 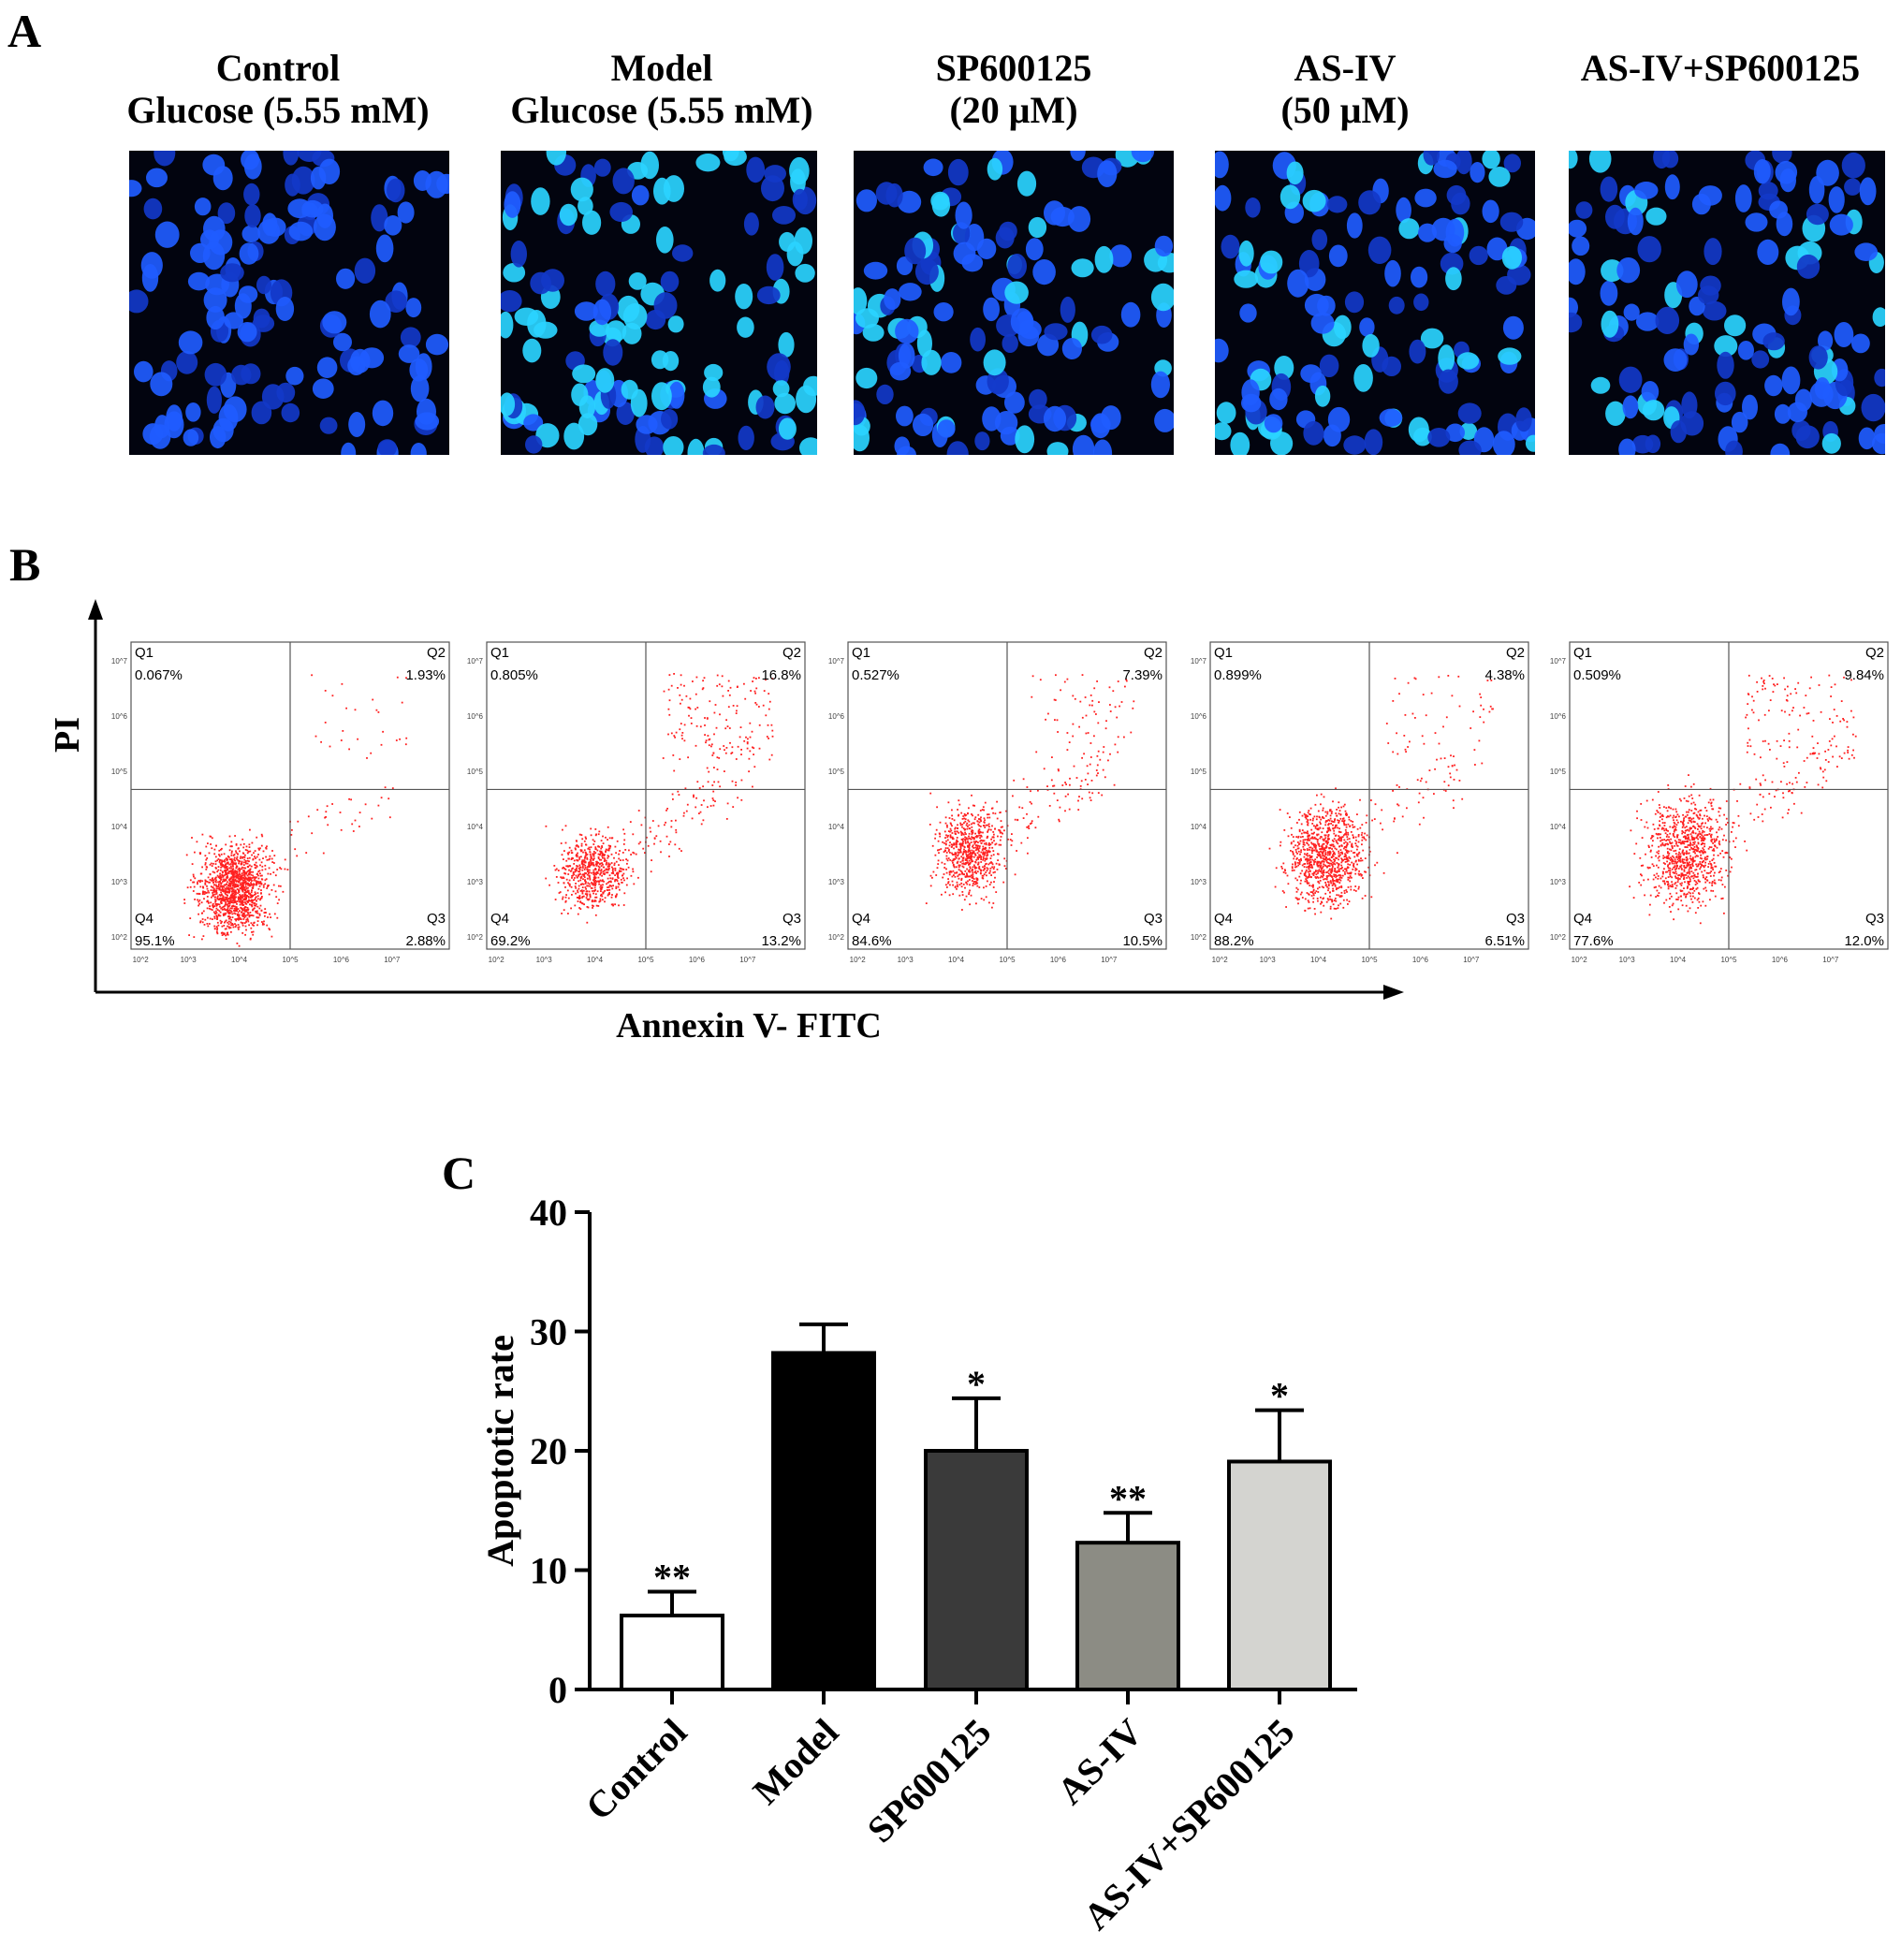 I want to click on x-tick-label: 10^3, so click(x=1269, y=960).